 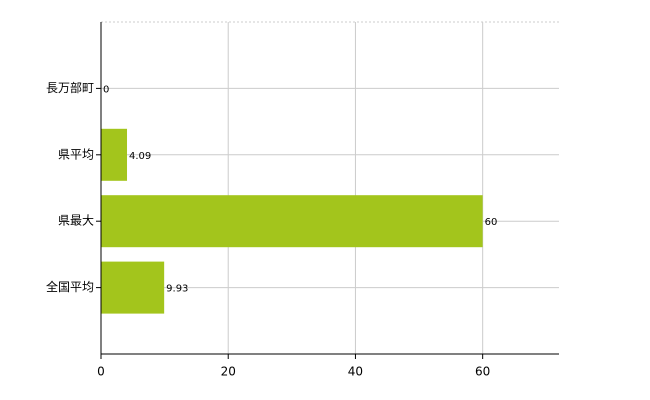 I want to click on value-label: 60, so click(x=491, y=222).